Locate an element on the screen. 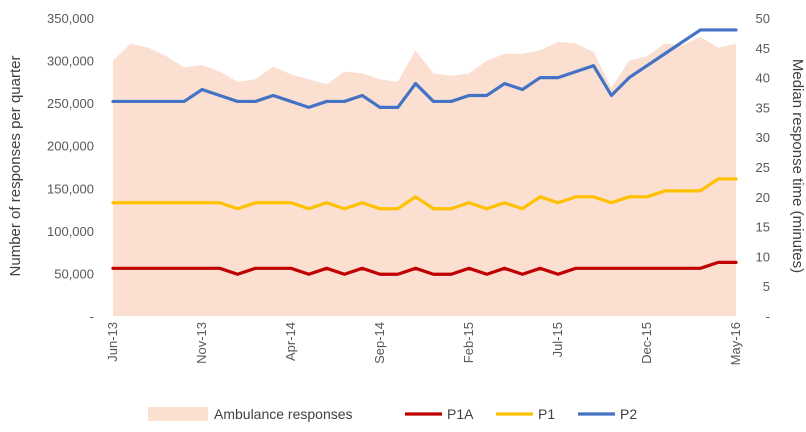 The width and height of the screenshot is (806, 432). x-tick-label: Dec-15 is located at coordinates (646, 343).